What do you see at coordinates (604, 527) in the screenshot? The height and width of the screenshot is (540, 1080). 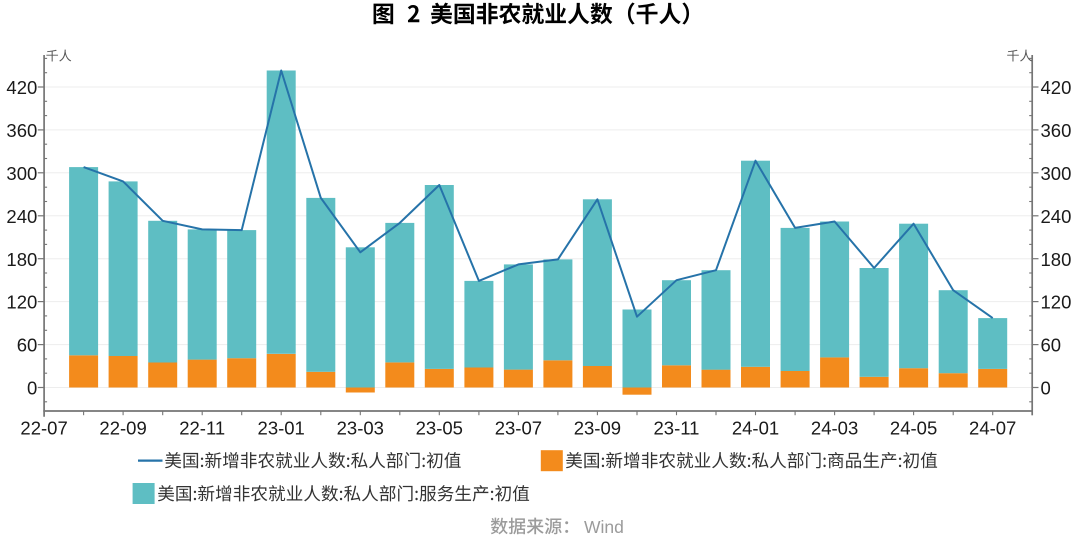 I see `svg-text: Wind` at bounding box center [604, 527].